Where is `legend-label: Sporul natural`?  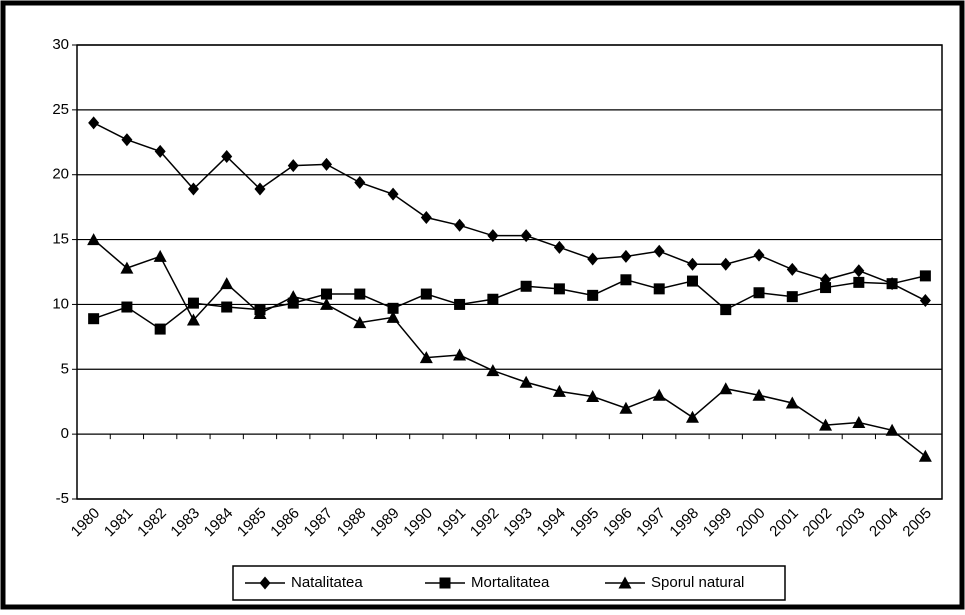
legend-label: Sporul natural is located at coordinates (697, 582).